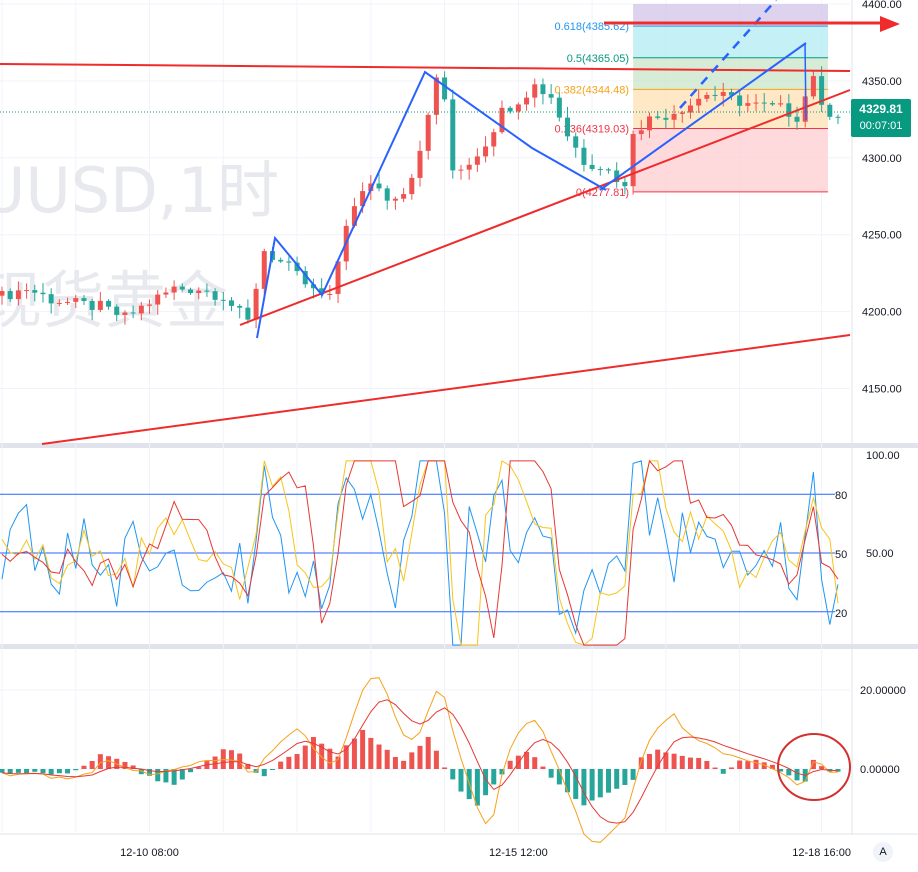 The height and width of the screenshot is (872, 918). Describe the element at coordinates (883, 852) in the screenshot. I see `auto-scale-button: A` at that location.